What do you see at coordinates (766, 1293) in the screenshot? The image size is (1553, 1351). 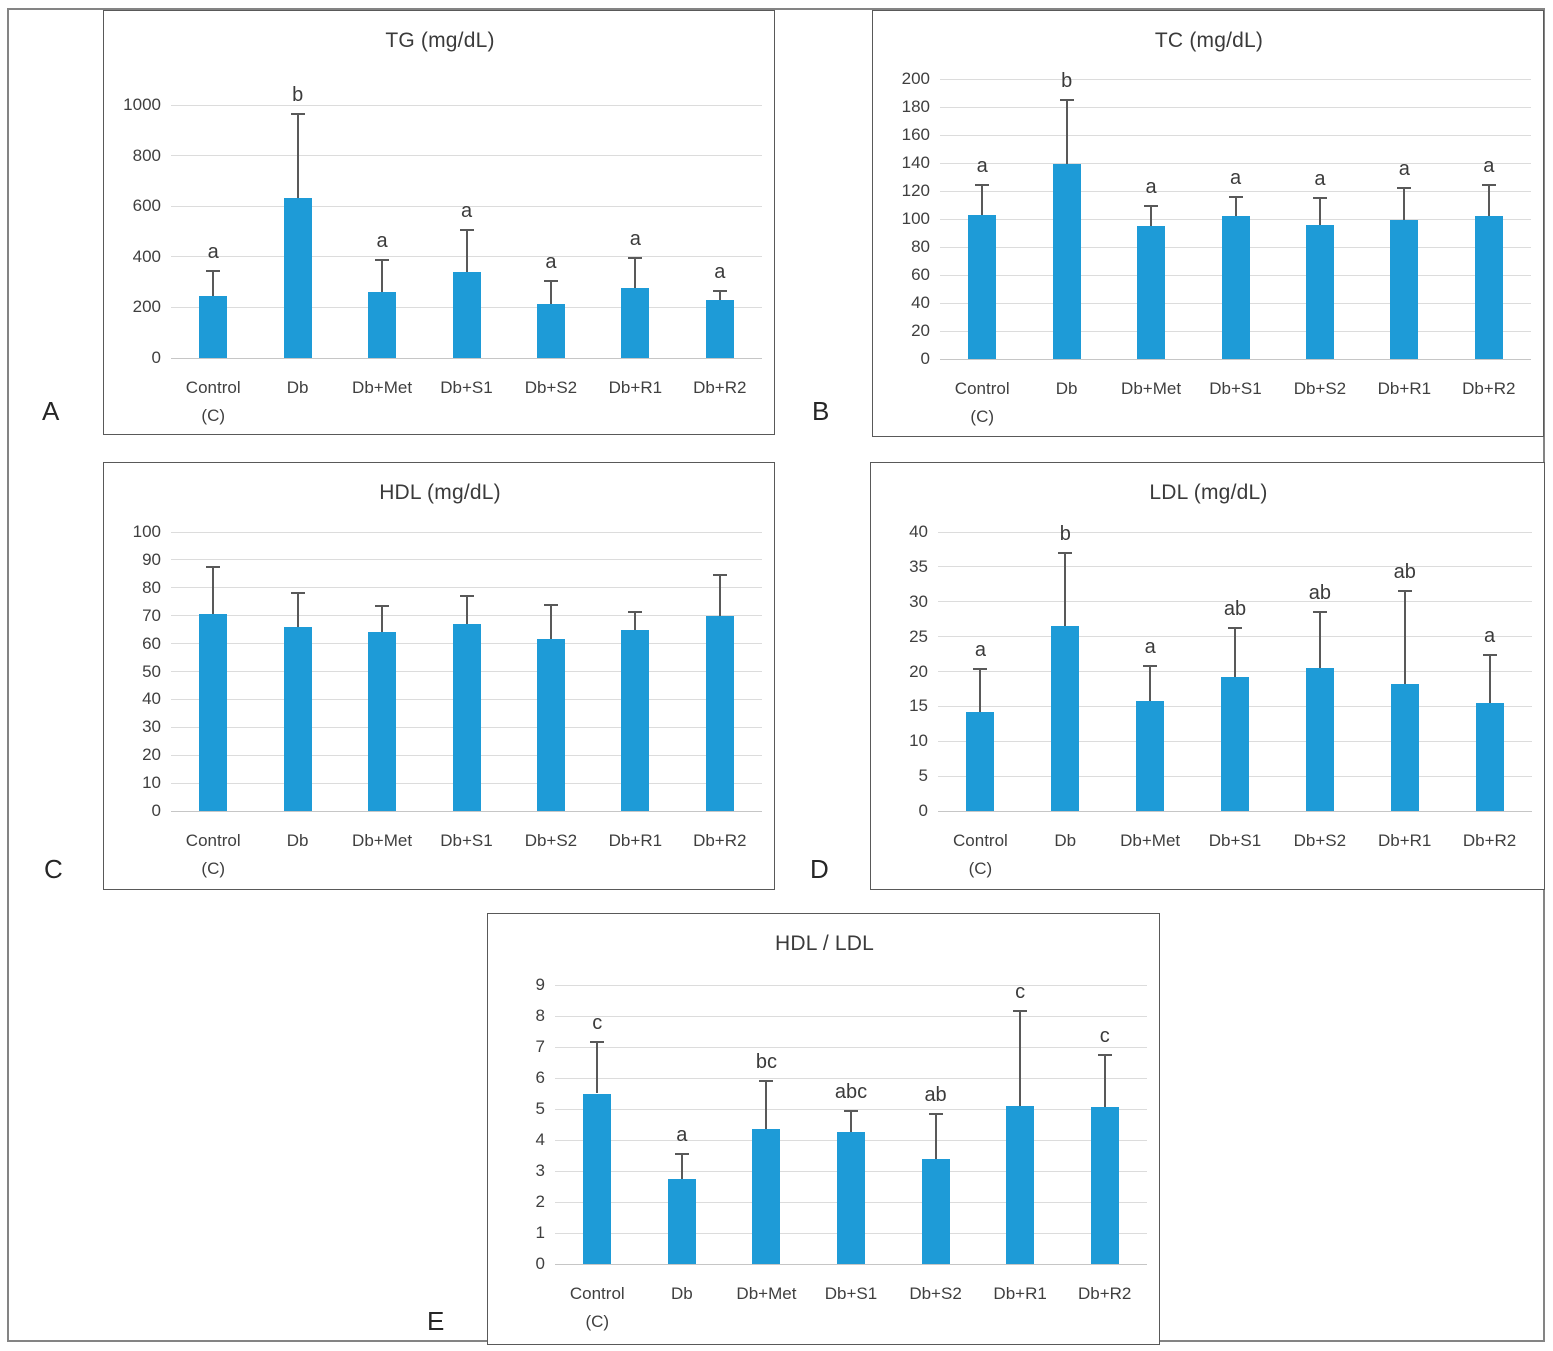 I see `x-axis-category-label: Db+Met` at bounding box center [766, 1293].